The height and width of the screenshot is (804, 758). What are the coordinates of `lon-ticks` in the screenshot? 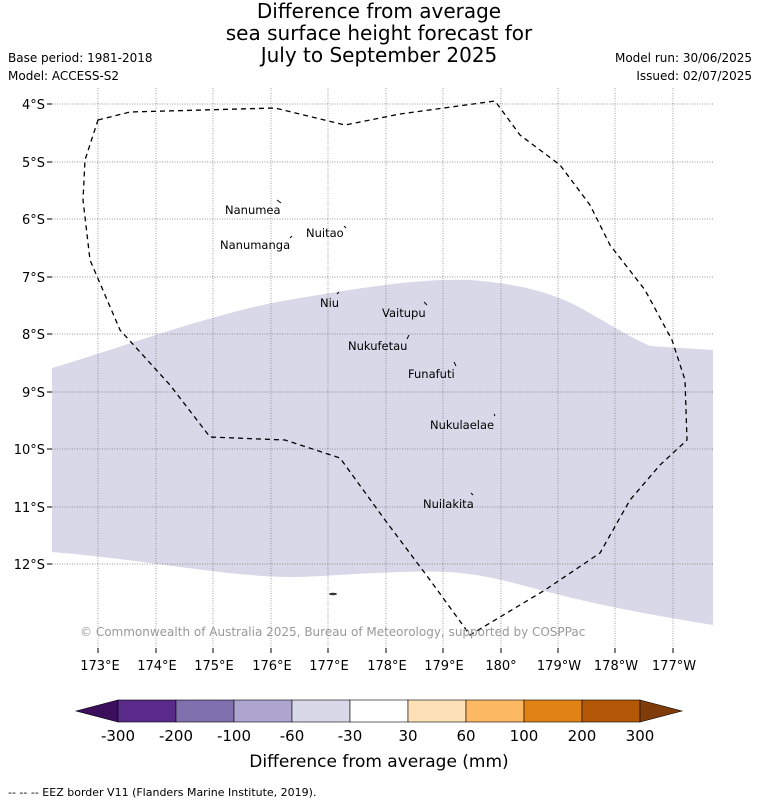 It's located at (385, 650).